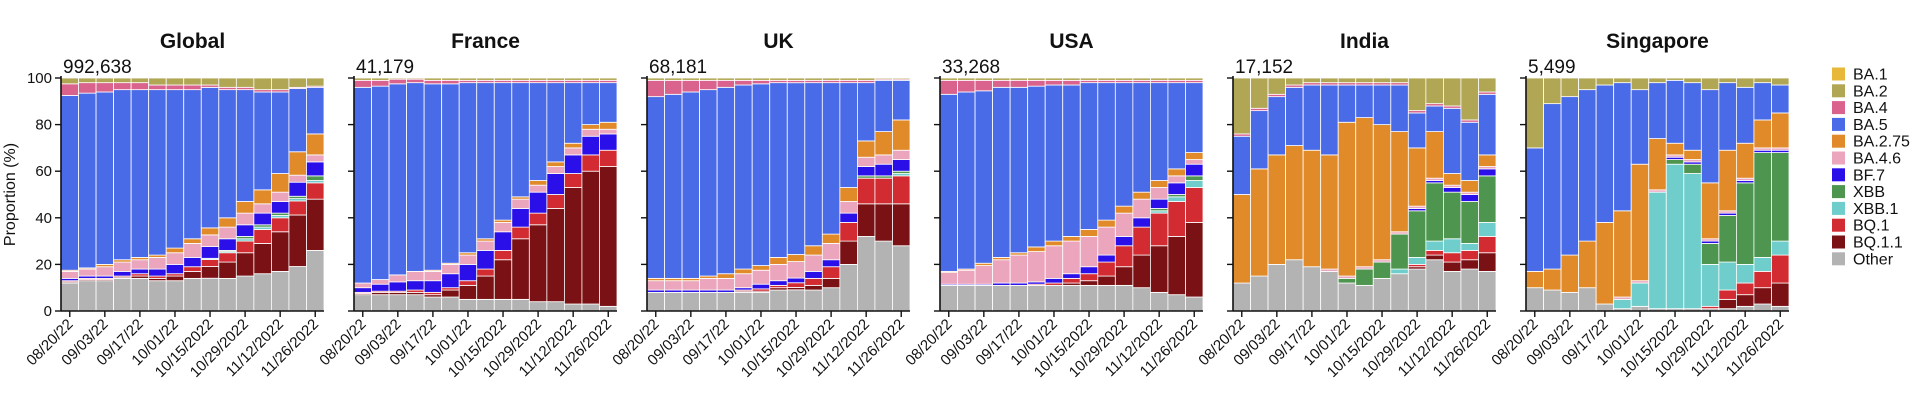 This screenshot has height=418, width=1920. What do you see at coordinates (1071, 41) in the screenshot?
I see `panel-title: USA` at bounding box center [1071, 41].